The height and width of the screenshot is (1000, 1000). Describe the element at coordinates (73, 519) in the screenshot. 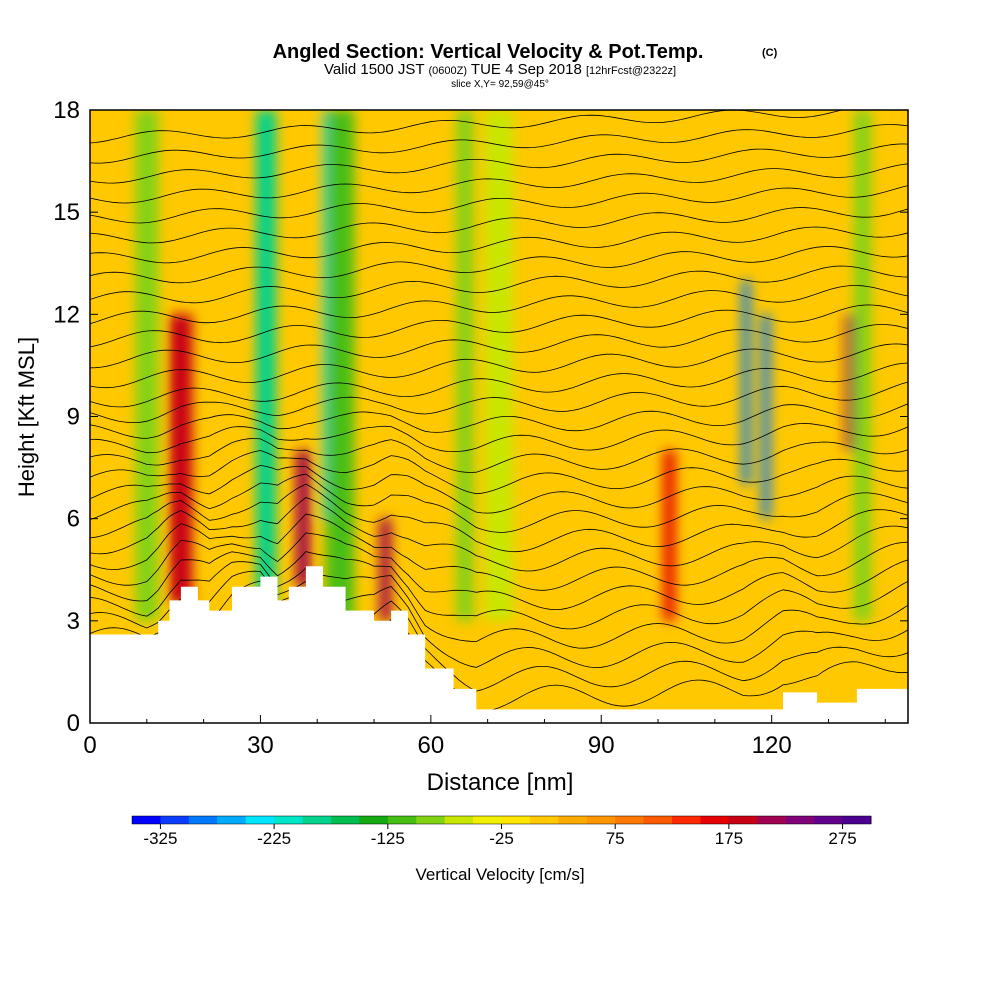

I see `y-tick-label: 6` at that location.